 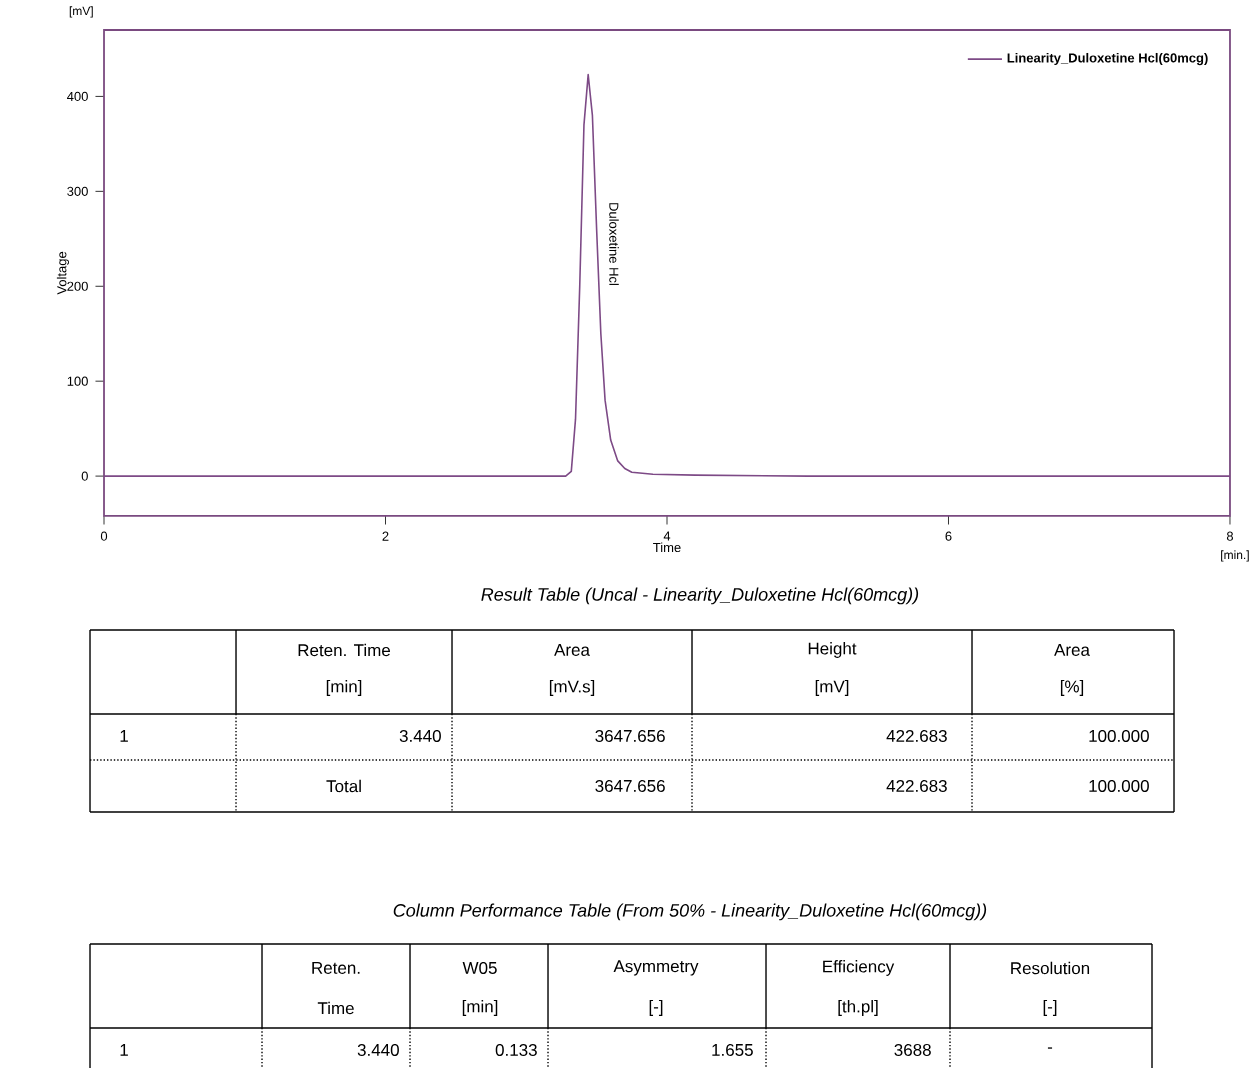 What do you see at coordinates (912, 1049) in the screenshot?
I see `text: 3688` at bounding box center [912, 1049].